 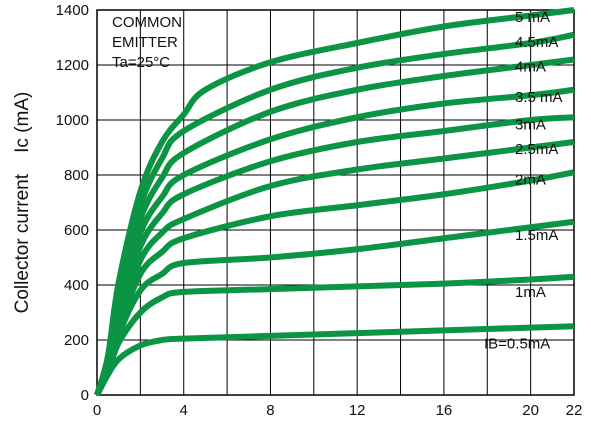 What do you see at coordinates (22, 203) in the screenshot?
I see `y-axis-label: Collector current Ic (mA)` at bounding box center [22, 203].